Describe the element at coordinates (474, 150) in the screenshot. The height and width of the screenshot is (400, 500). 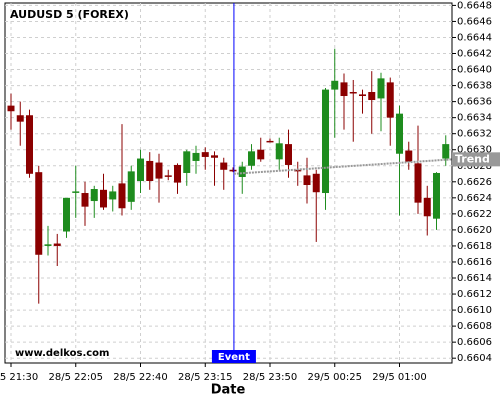
I see `y-tick-label: 0.6630` at that location.